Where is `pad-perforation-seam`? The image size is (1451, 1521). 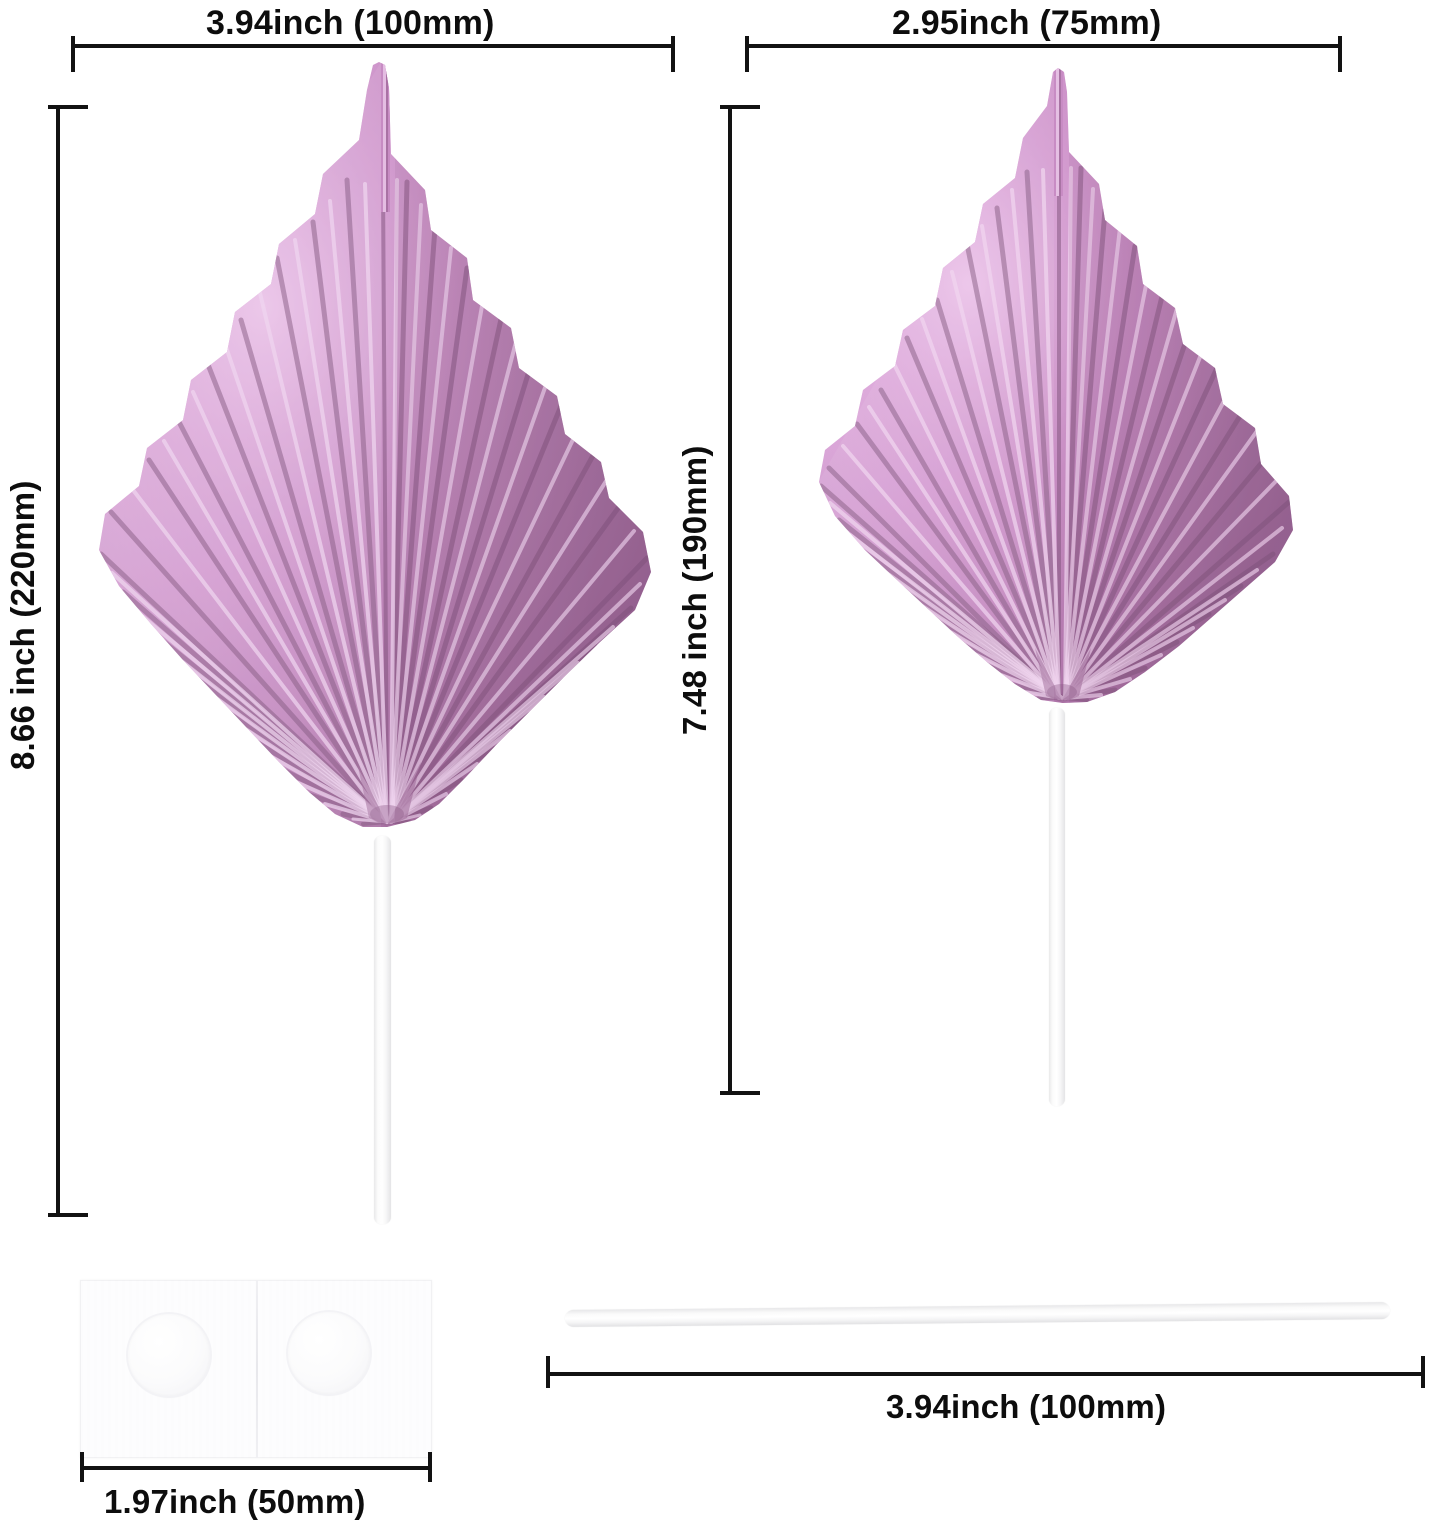
pad-perforation-seam is located at coordinates (257, 1369).